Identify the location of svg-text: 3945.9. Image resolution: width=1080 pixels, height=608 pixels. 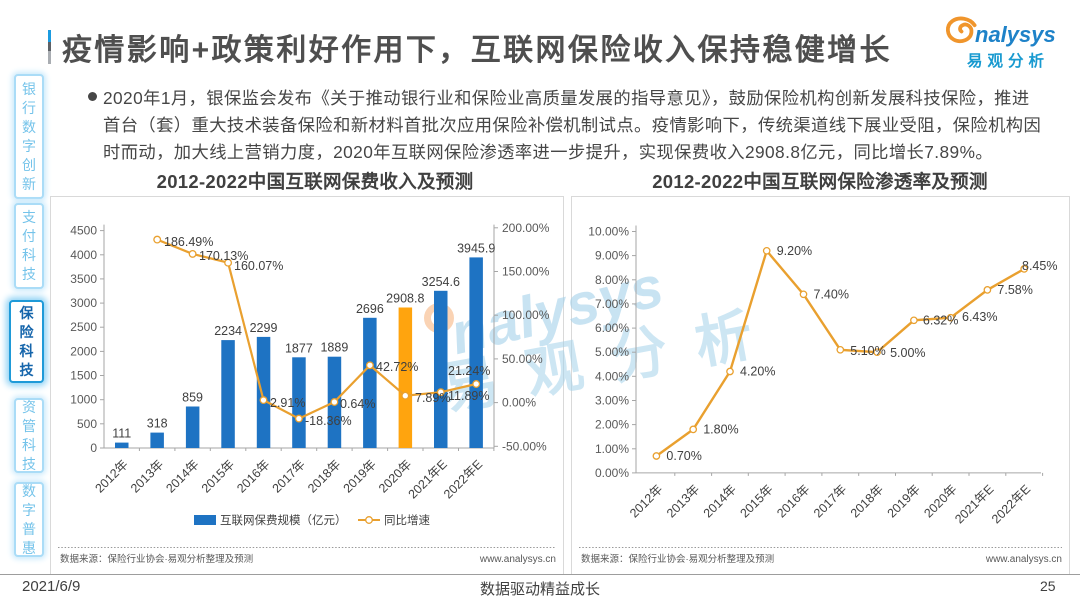
(476, 248).